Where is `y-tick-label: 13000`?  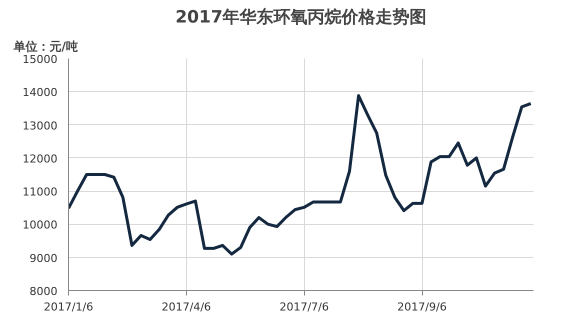 y-tick-label: 13000 is located at coordinates (40, 125).